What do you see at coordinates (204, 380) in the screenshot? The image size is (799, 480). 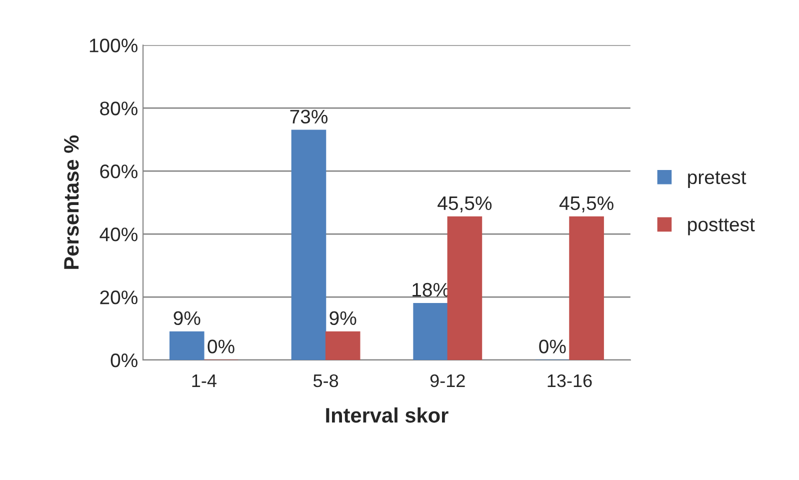 I see `x-tick-label: 1-4` at bounding box center [204, 380].